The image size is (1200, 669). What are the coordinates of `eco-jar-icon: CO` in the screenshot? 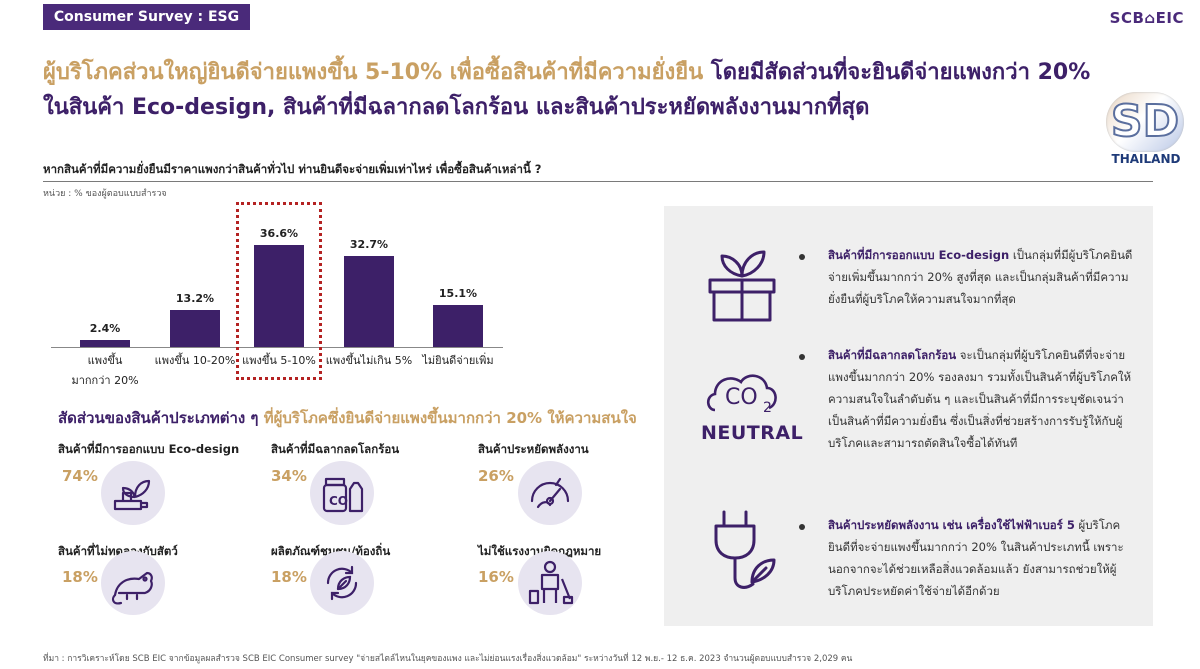 It's located at (342, 493).